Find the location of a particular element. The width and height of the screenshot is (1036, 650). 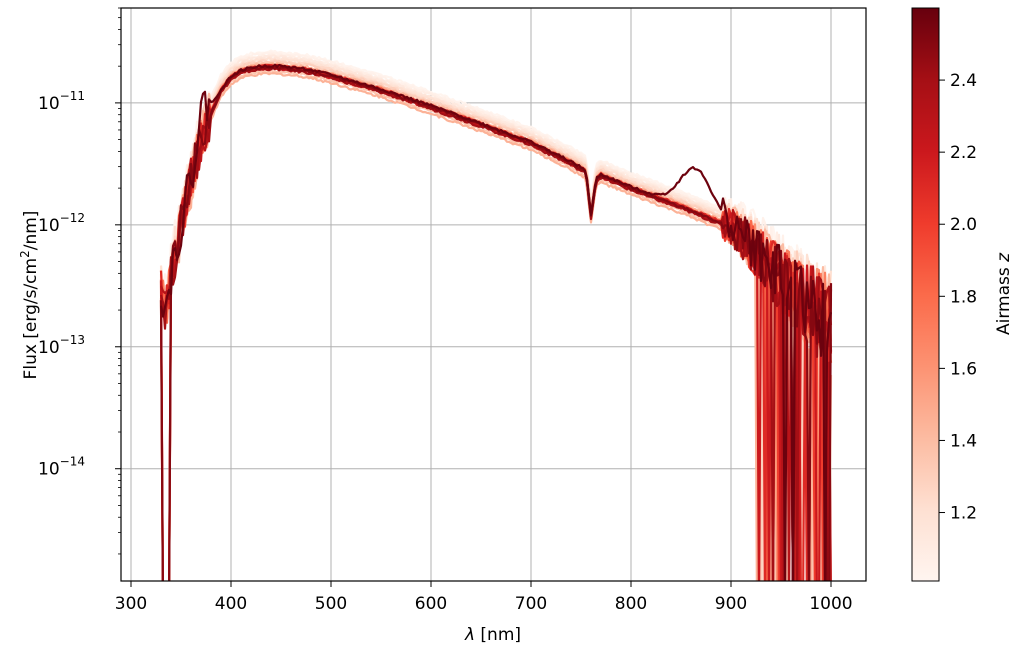

y-axis-label-sup: 2 is located at coordinates (25, 254).